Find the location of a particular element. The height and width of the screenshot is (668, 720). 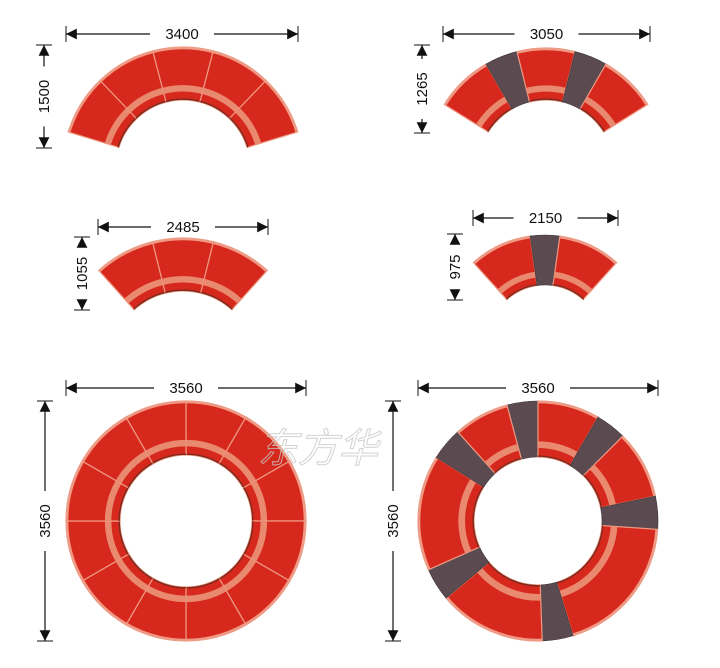

depth-dimension-label: 1500 is located at coordinates (44, 96).